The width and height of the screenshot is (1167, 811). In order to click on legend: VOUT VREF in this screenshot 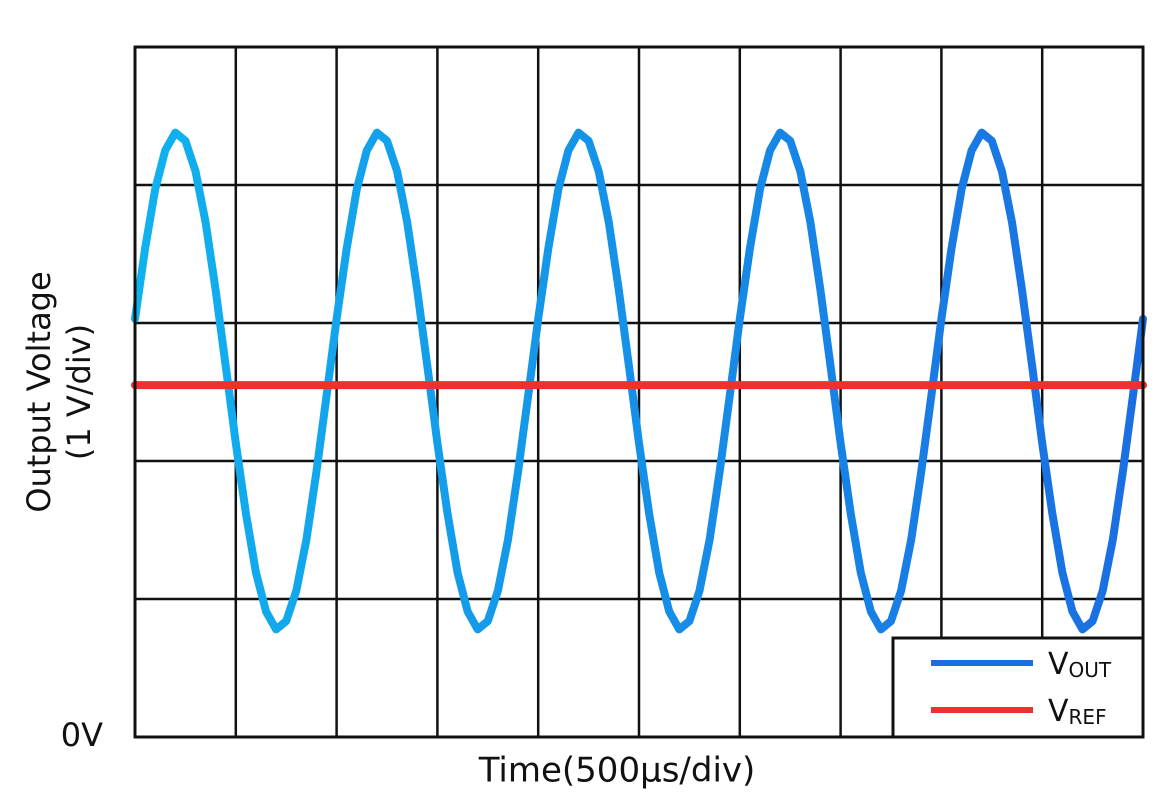, I will do `click(1018, 687)`.